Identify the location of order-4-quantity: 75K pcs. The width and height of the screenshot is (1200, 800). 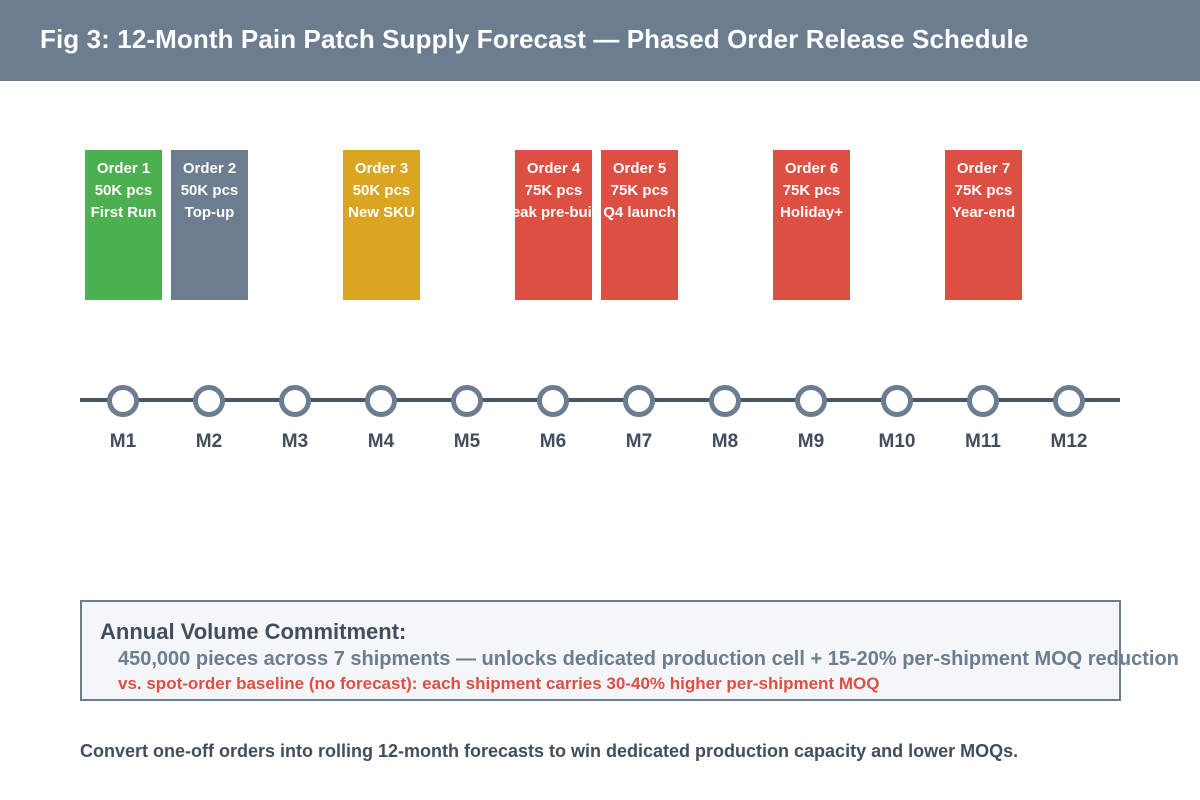
(553, 190).